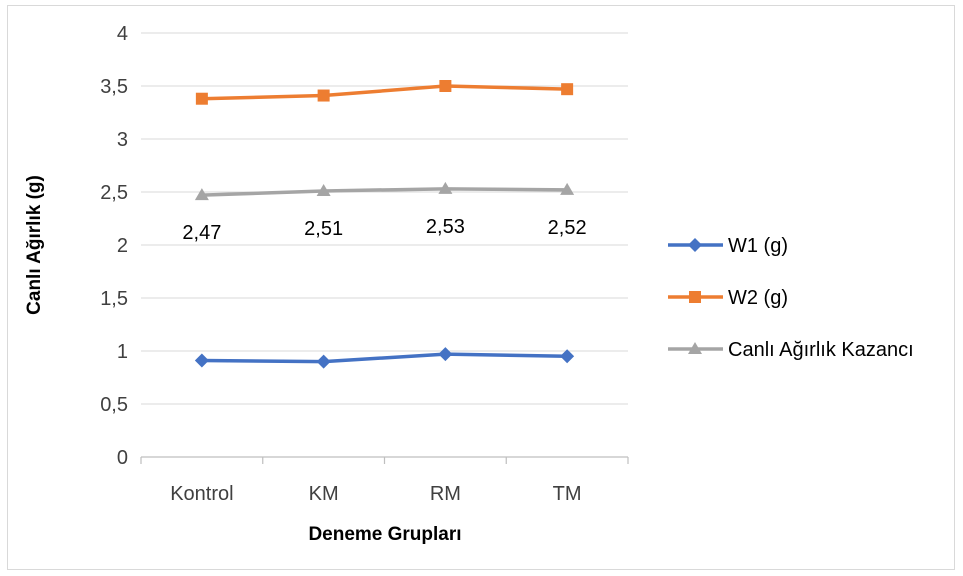 Image resolution: width=963 pixels, height=576 pixels. Describe the element at coordinates (122, 246) in the screenshot. I see `y-tick-label: 2` at that location.